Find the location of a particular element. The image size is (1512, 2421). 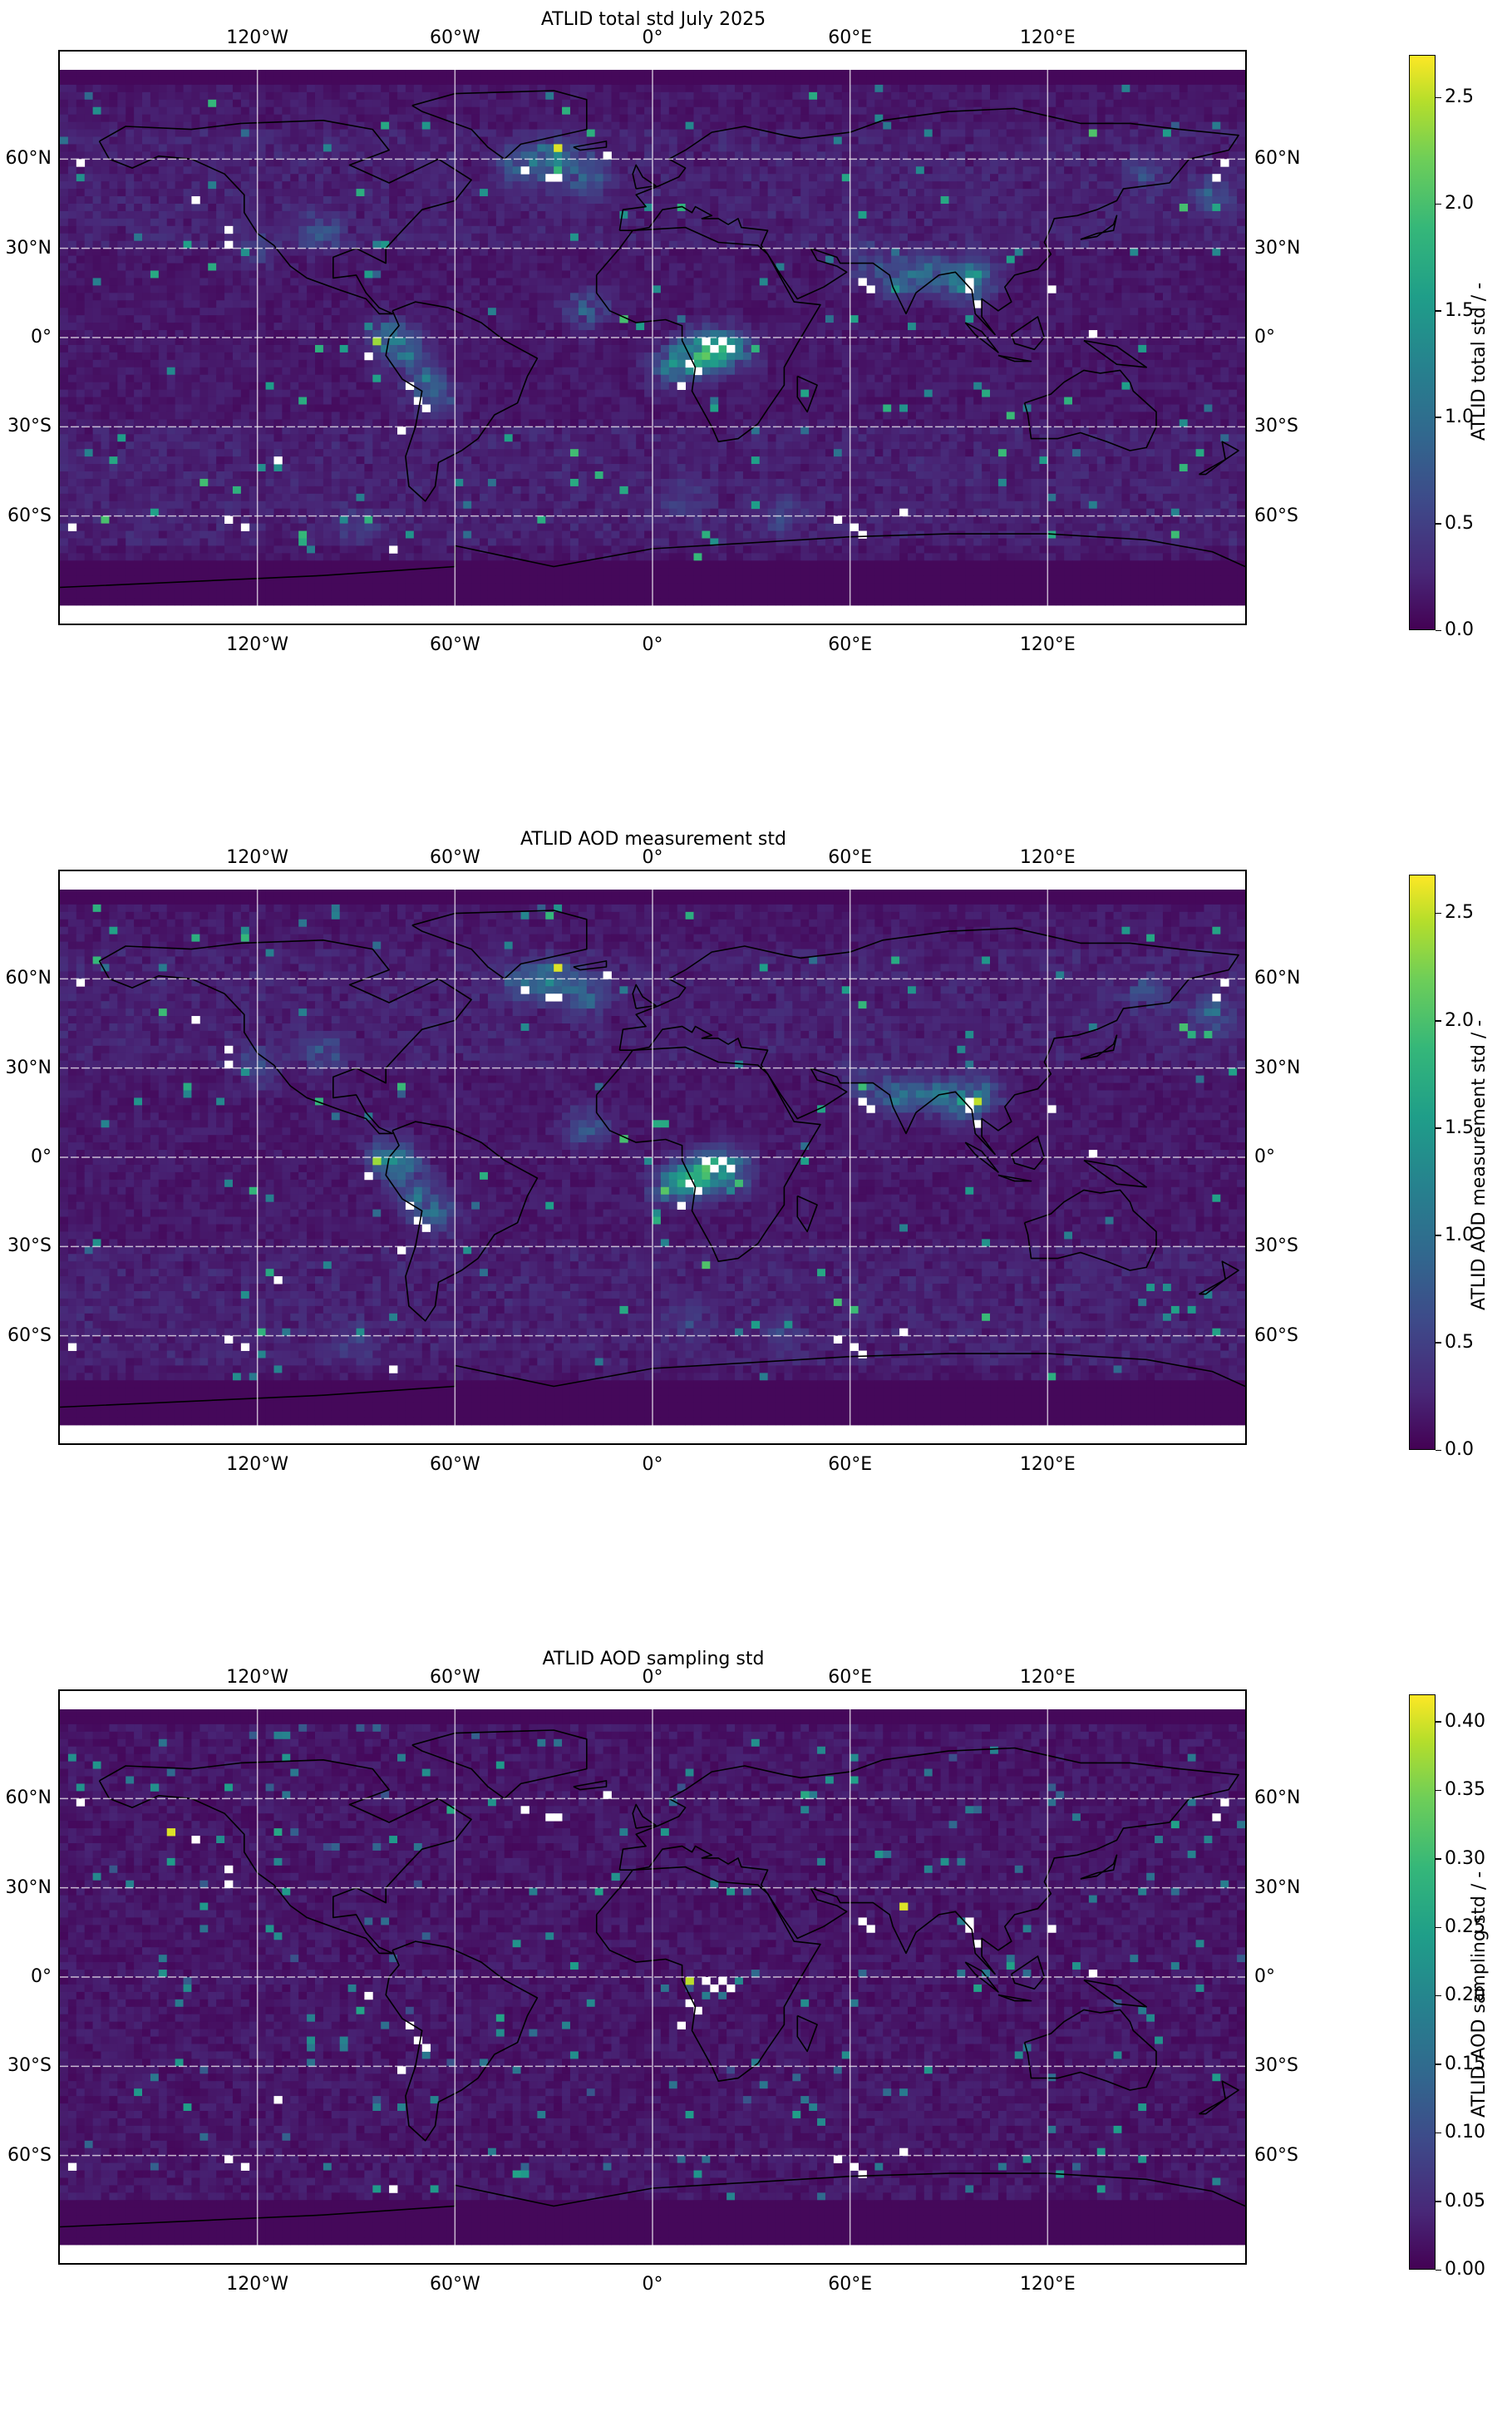

colorbar-tick-label: 0.05 is located at coordinates (1465, 2201).